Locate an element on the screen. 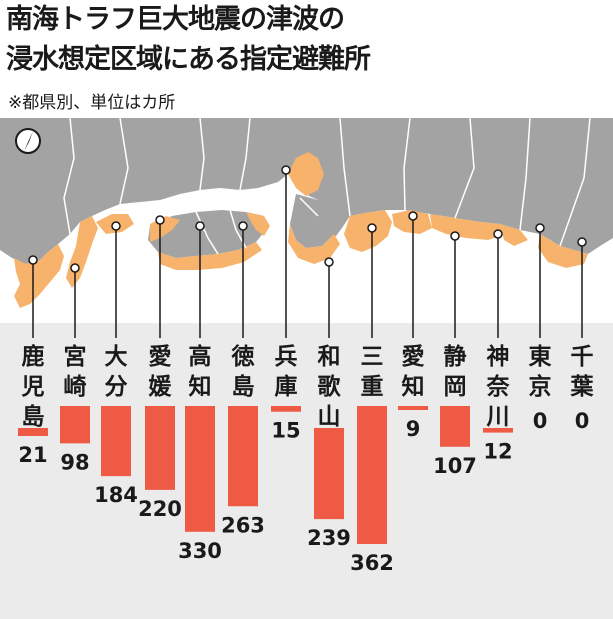 The width and height of the screenshot is (613, 619). inundation-shizuoka is located at coordinates (468, 227).